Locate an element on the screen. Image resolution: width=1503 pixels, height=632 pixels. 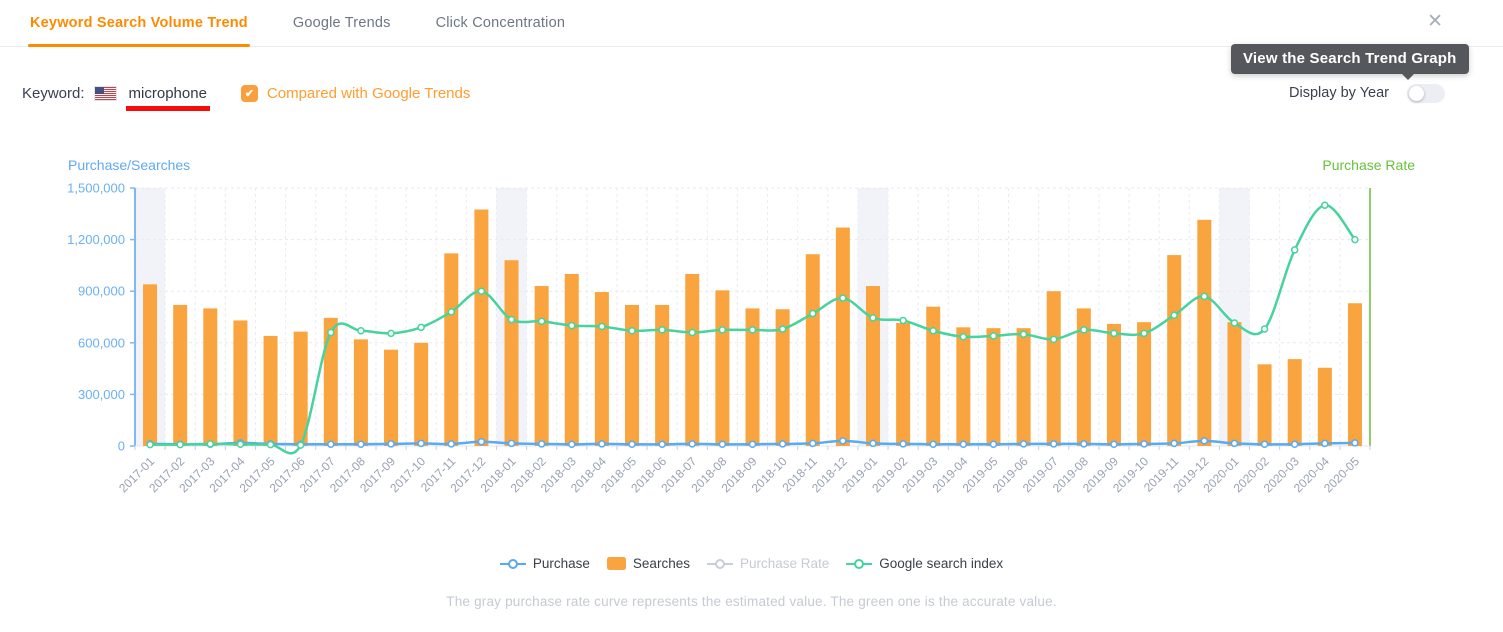
display-by-year-label: Display by Year is located at coordinates (1339, 93).